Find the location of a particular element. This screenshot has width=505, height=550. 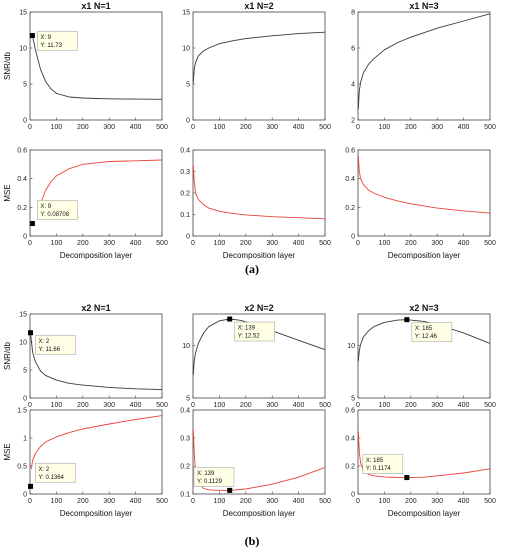

panel-b-mse-3-xtick-label: 300 is located at coordinates (437, 501).